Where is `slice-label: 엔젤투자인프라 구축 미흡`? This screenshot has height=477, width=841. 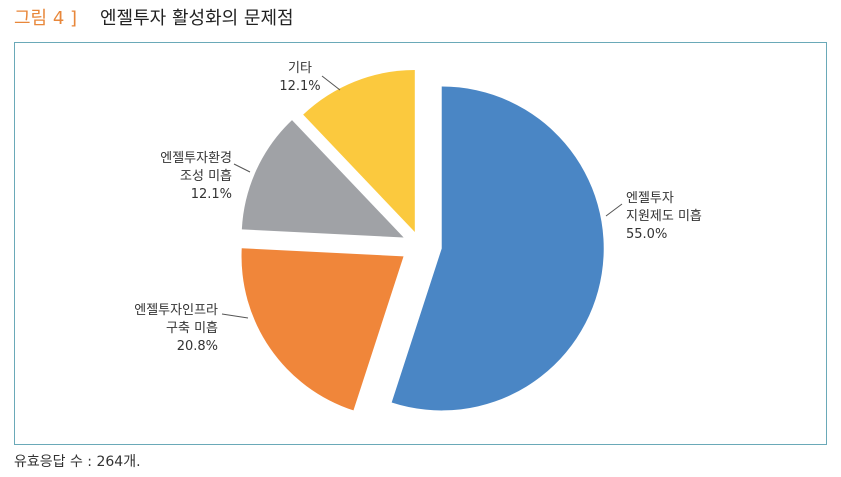 slice-label: 엔젤투자인프라 구축 미흡 is located at coordinates (176, 319).